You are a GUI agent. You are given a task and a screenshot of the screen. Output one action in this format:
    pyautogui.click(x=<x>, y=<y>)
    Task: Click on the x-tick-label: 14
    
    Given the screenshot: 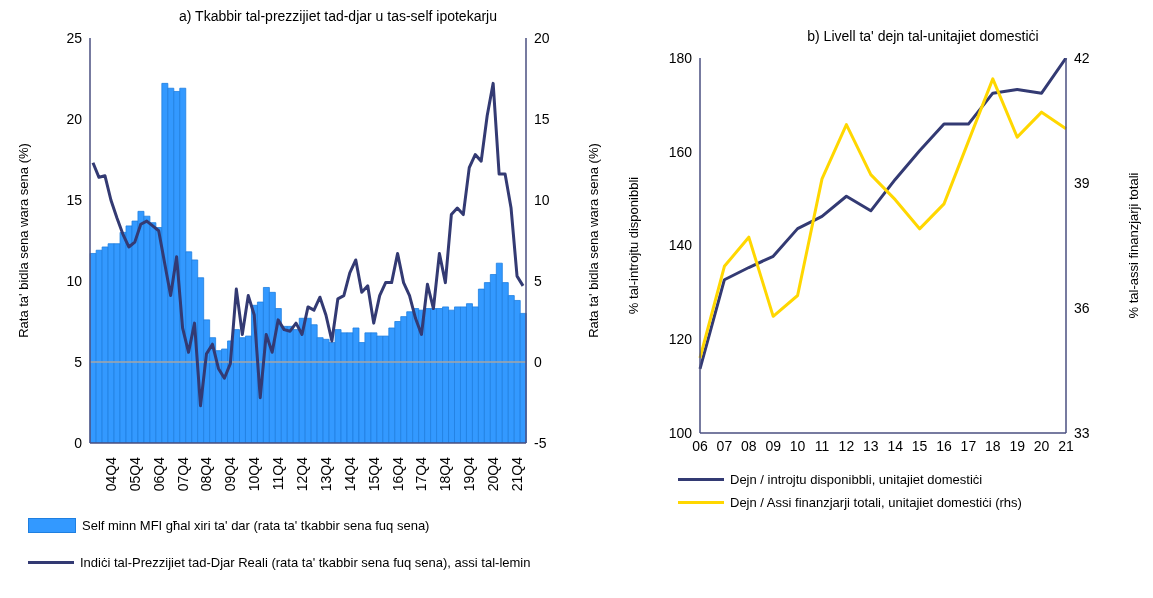 What is the action you would take?
    pyautogui.click(x=895, y=445)
    